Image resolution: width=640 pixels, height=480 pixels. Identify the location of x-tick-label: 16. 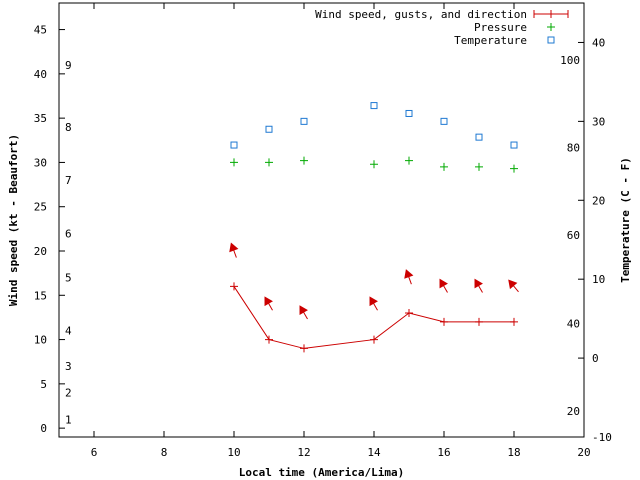
(443, 452).